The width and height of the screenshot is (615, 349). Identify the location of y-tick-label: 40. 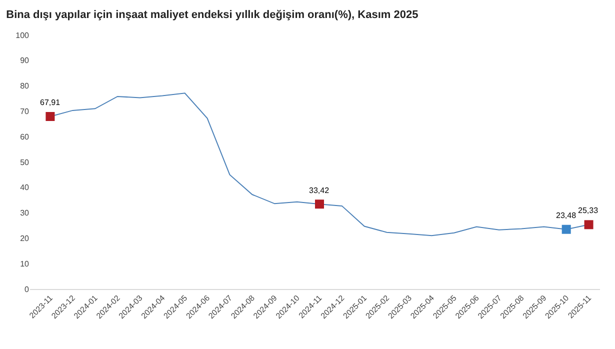
(25, 187).